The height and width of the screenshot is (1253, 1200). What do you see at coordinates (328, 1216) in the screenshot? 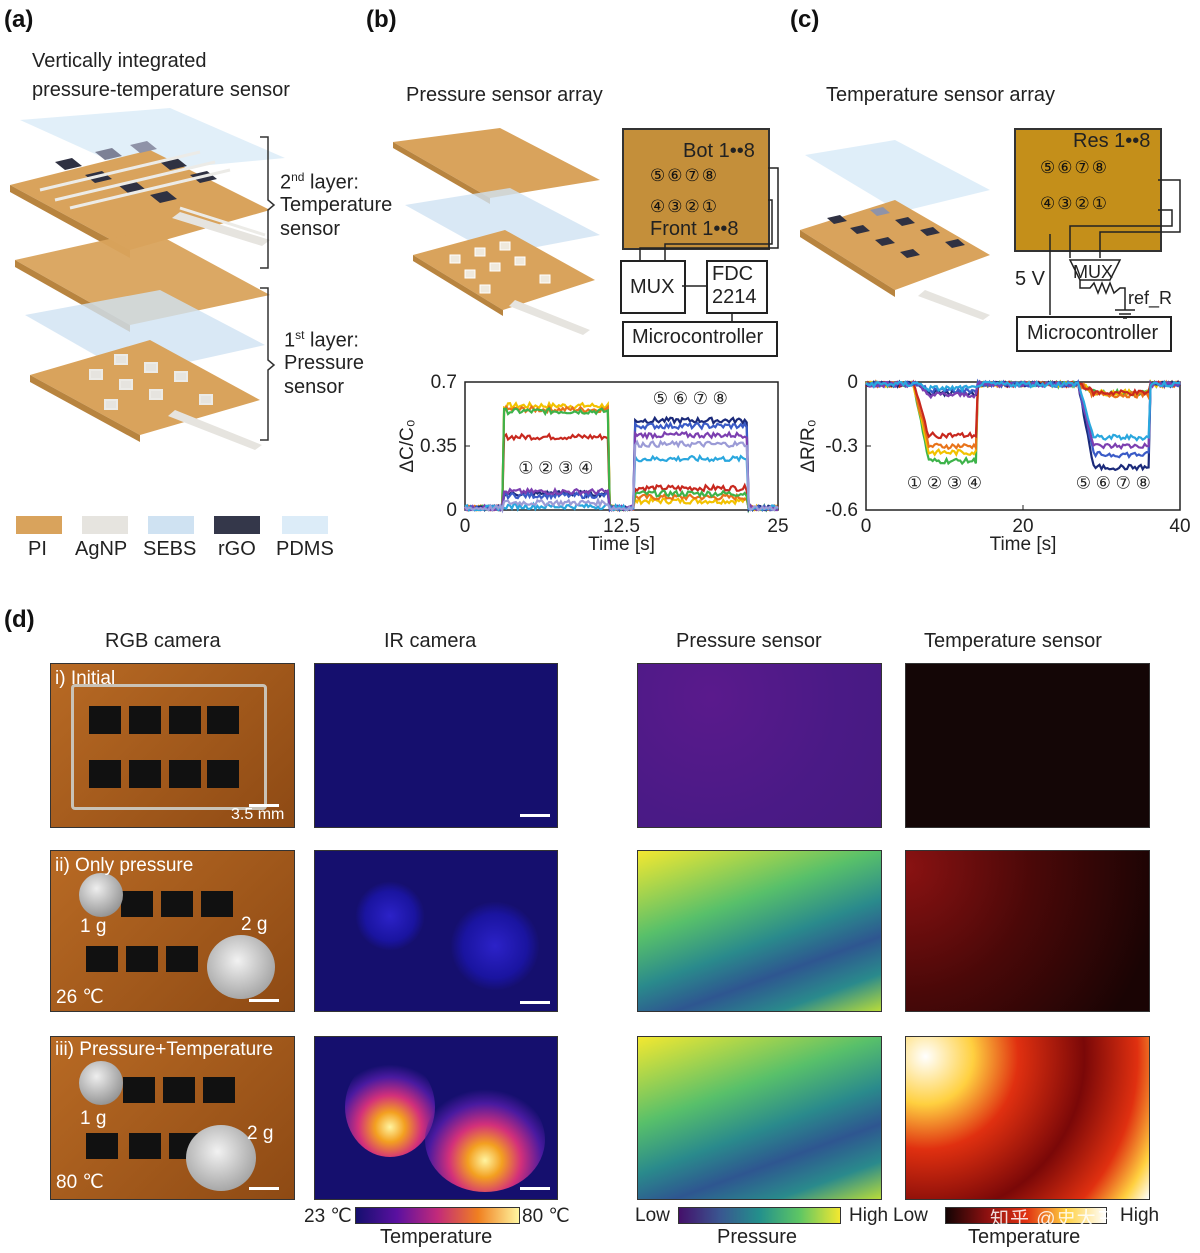
I see `ir-colorbar-min: 23 ℃` at bounding box center [328, 1216].